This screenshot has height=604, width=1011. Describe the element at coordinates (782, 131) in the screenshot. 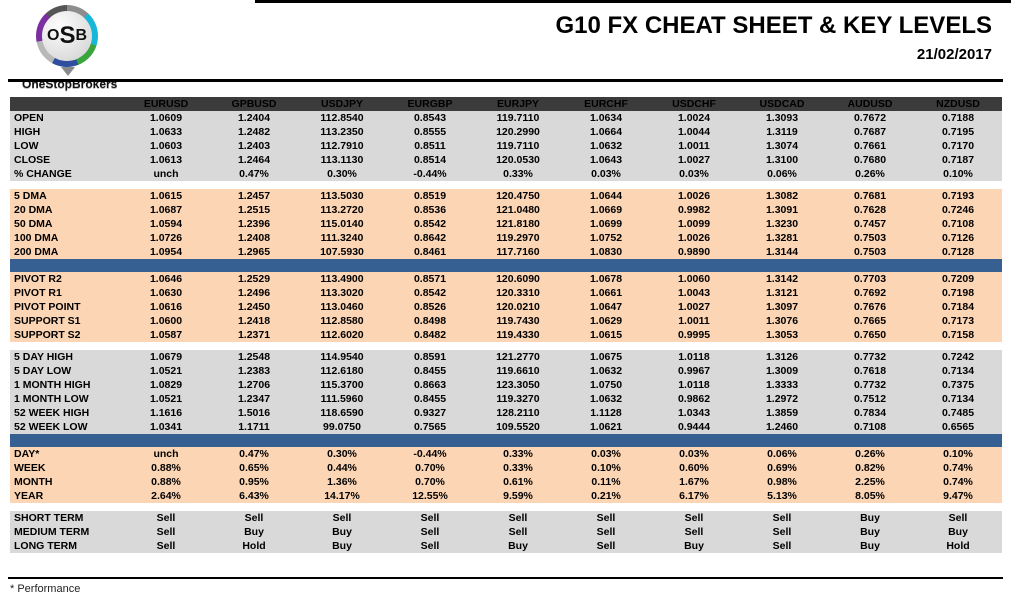

I see `cell-usdcad: 1.3119` at that location.